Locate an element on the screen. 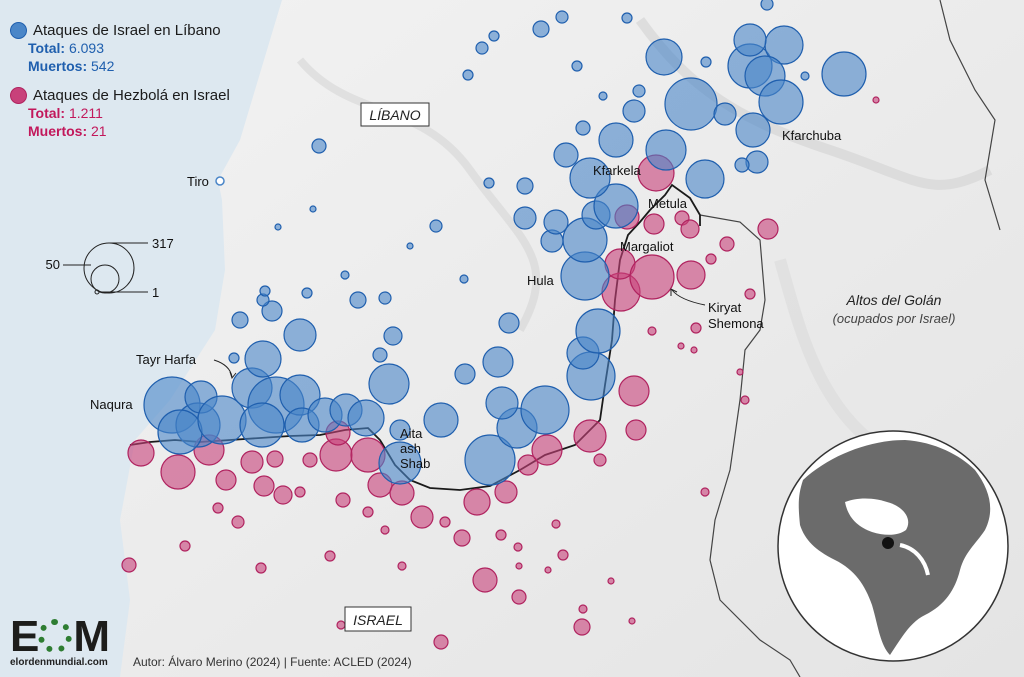  israel-country-label: ISRAEL is located at coordinates (378, 619).